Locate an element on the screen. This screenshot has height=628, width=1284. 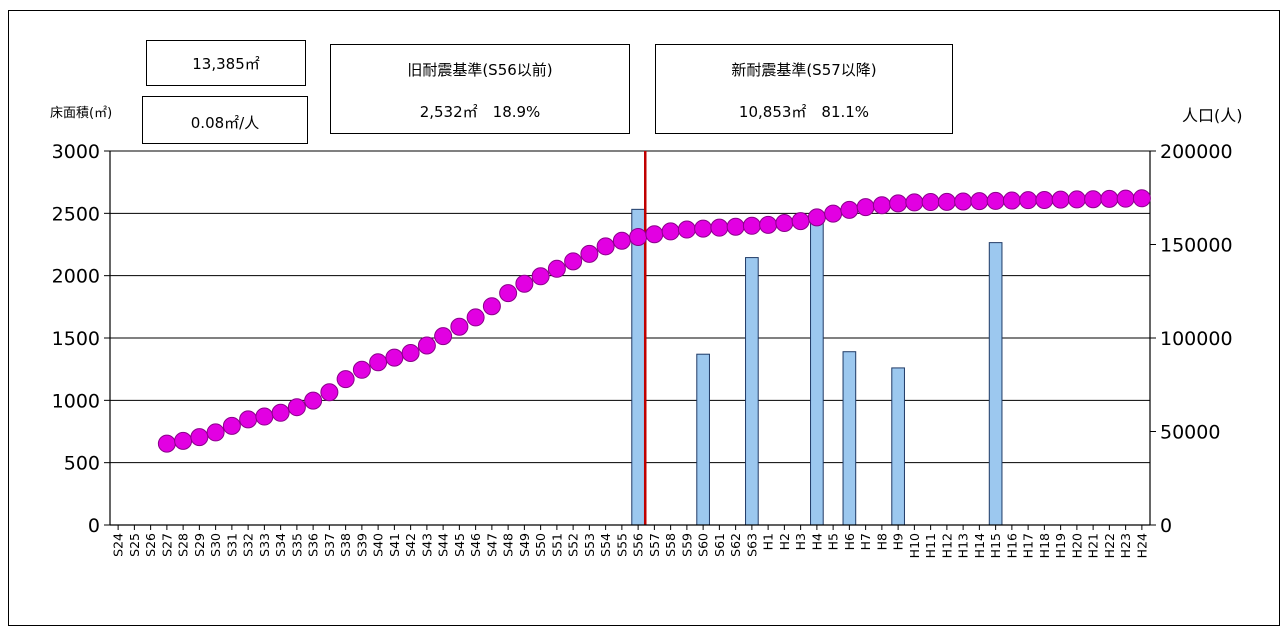
population-point-H23 is located at coordinates (1125, 198).